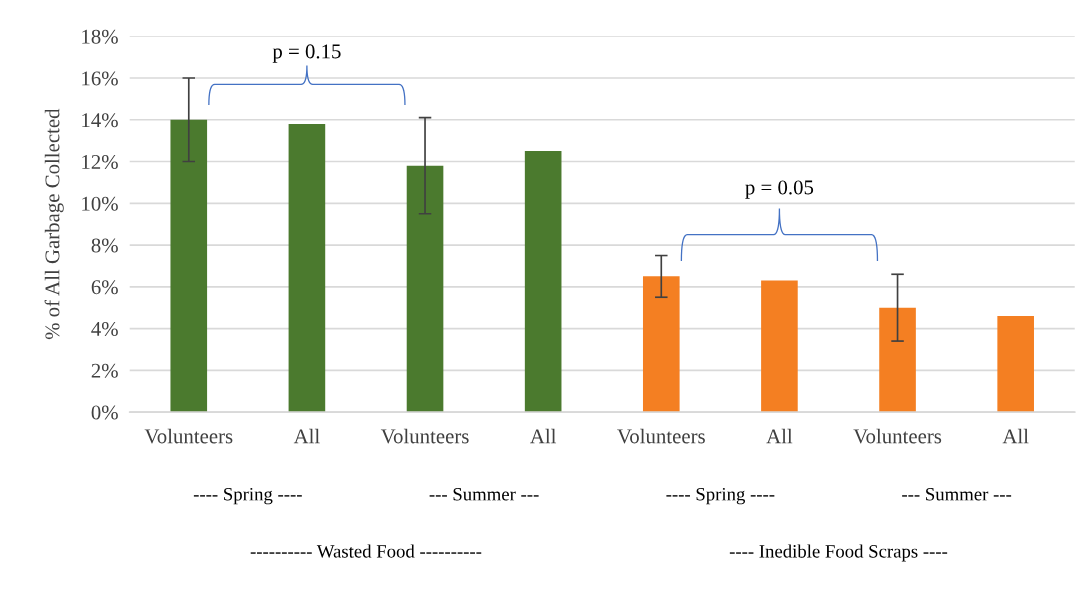 Image resolution: width=1090 pixels, height=615 pixels. I want to click on y-tick-label: 4%, so click(104, 329).